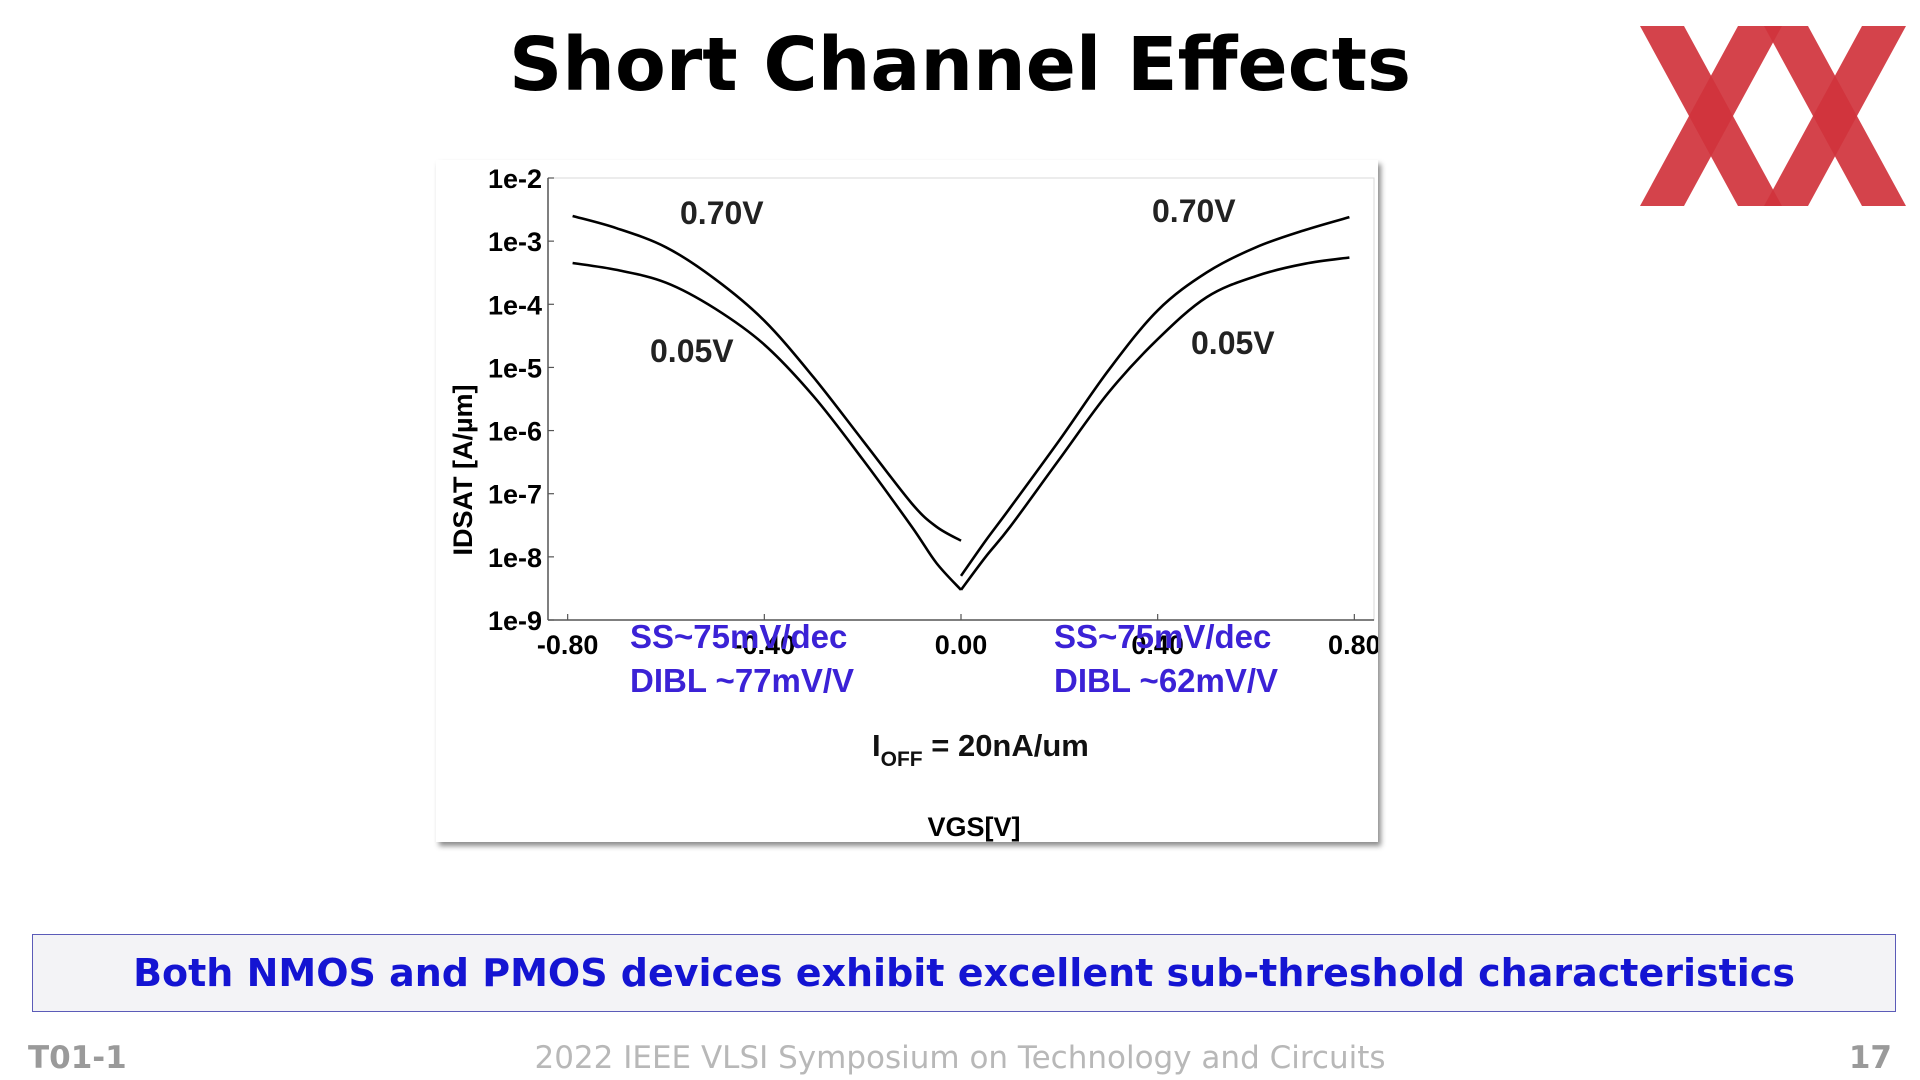 The image size is (1920, 1080). What do you see at coordinates (568, 645) in the screenshot?
I see `x-tick-label: -0.80` at bounding box center [568, 645].